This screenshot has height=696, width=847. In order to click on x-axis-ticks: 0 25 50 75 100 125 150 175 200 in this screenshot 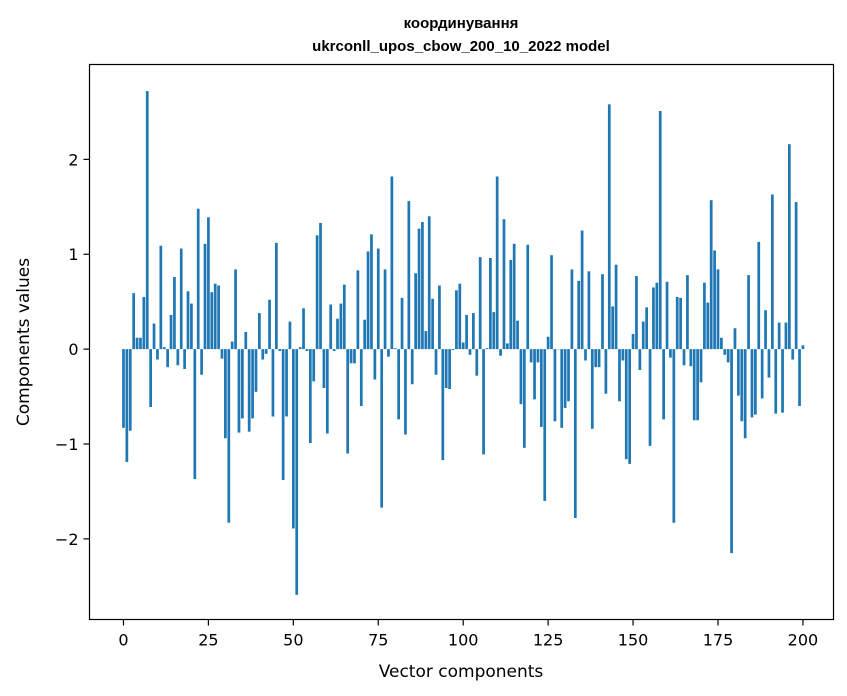, I will do `click(468, 634)`.